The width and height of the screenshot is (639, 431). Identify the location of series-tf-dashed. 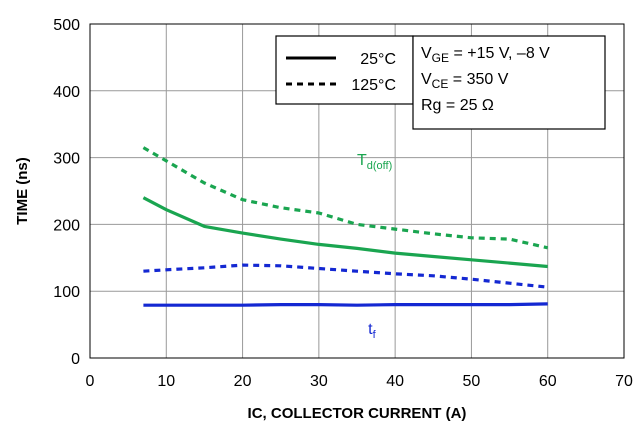
(345, 276).